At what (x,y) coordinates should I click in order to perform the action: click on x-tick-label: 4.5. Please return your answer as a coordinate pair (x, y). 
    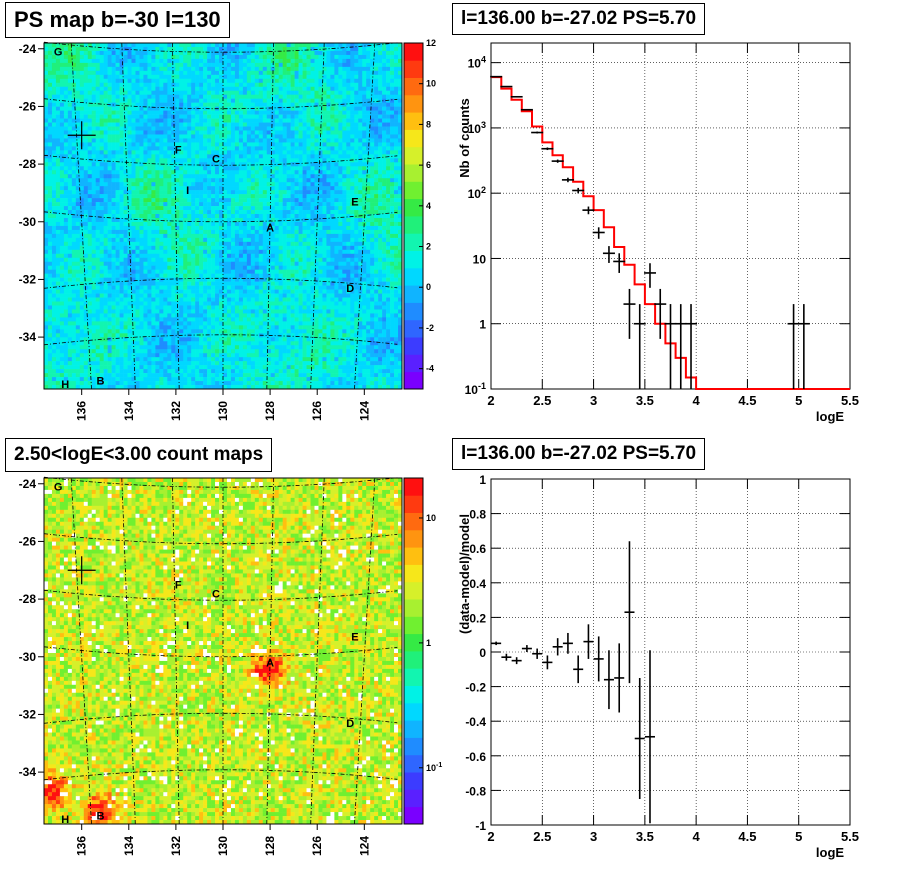
    Looking at the image, I should click on (747, 836).